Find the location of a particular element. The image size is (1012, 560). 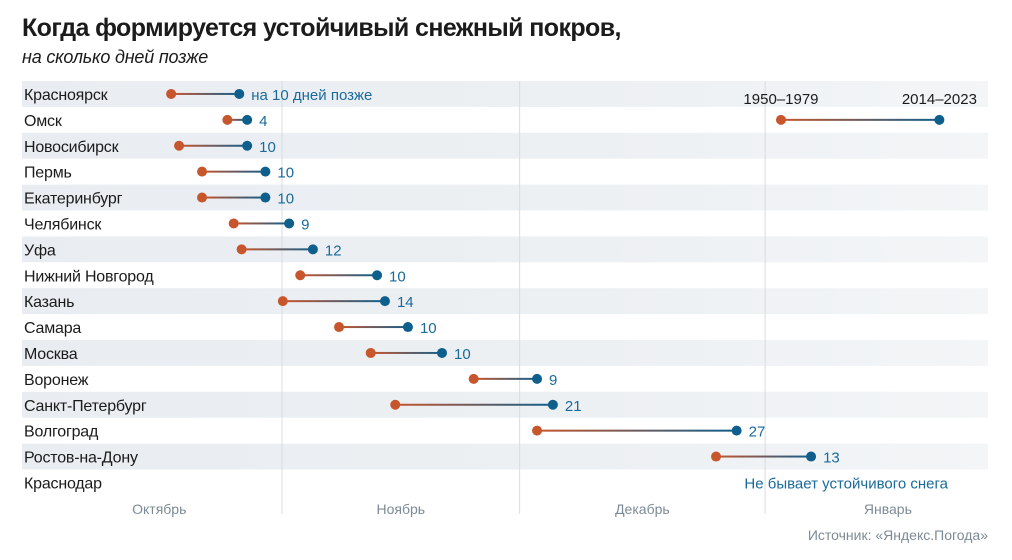

no-snow-note: Не бывает устойчивого снега is located at coordinates (846, 483).